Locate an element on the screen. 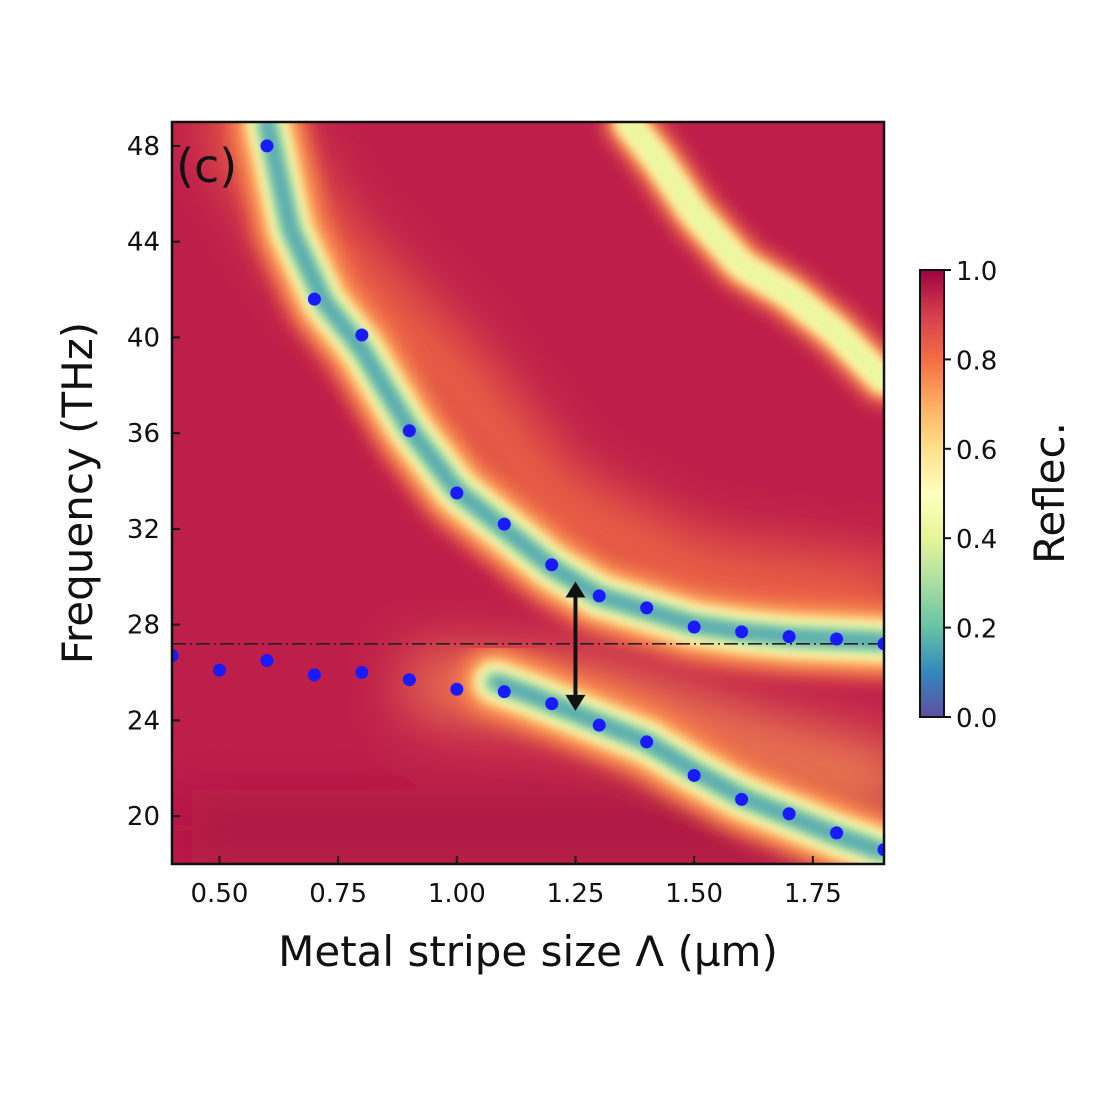 Image resolution: width=1095 pixels, height=1095 pixels. y-tick-label: 48 is located at coordinates (143, 147).